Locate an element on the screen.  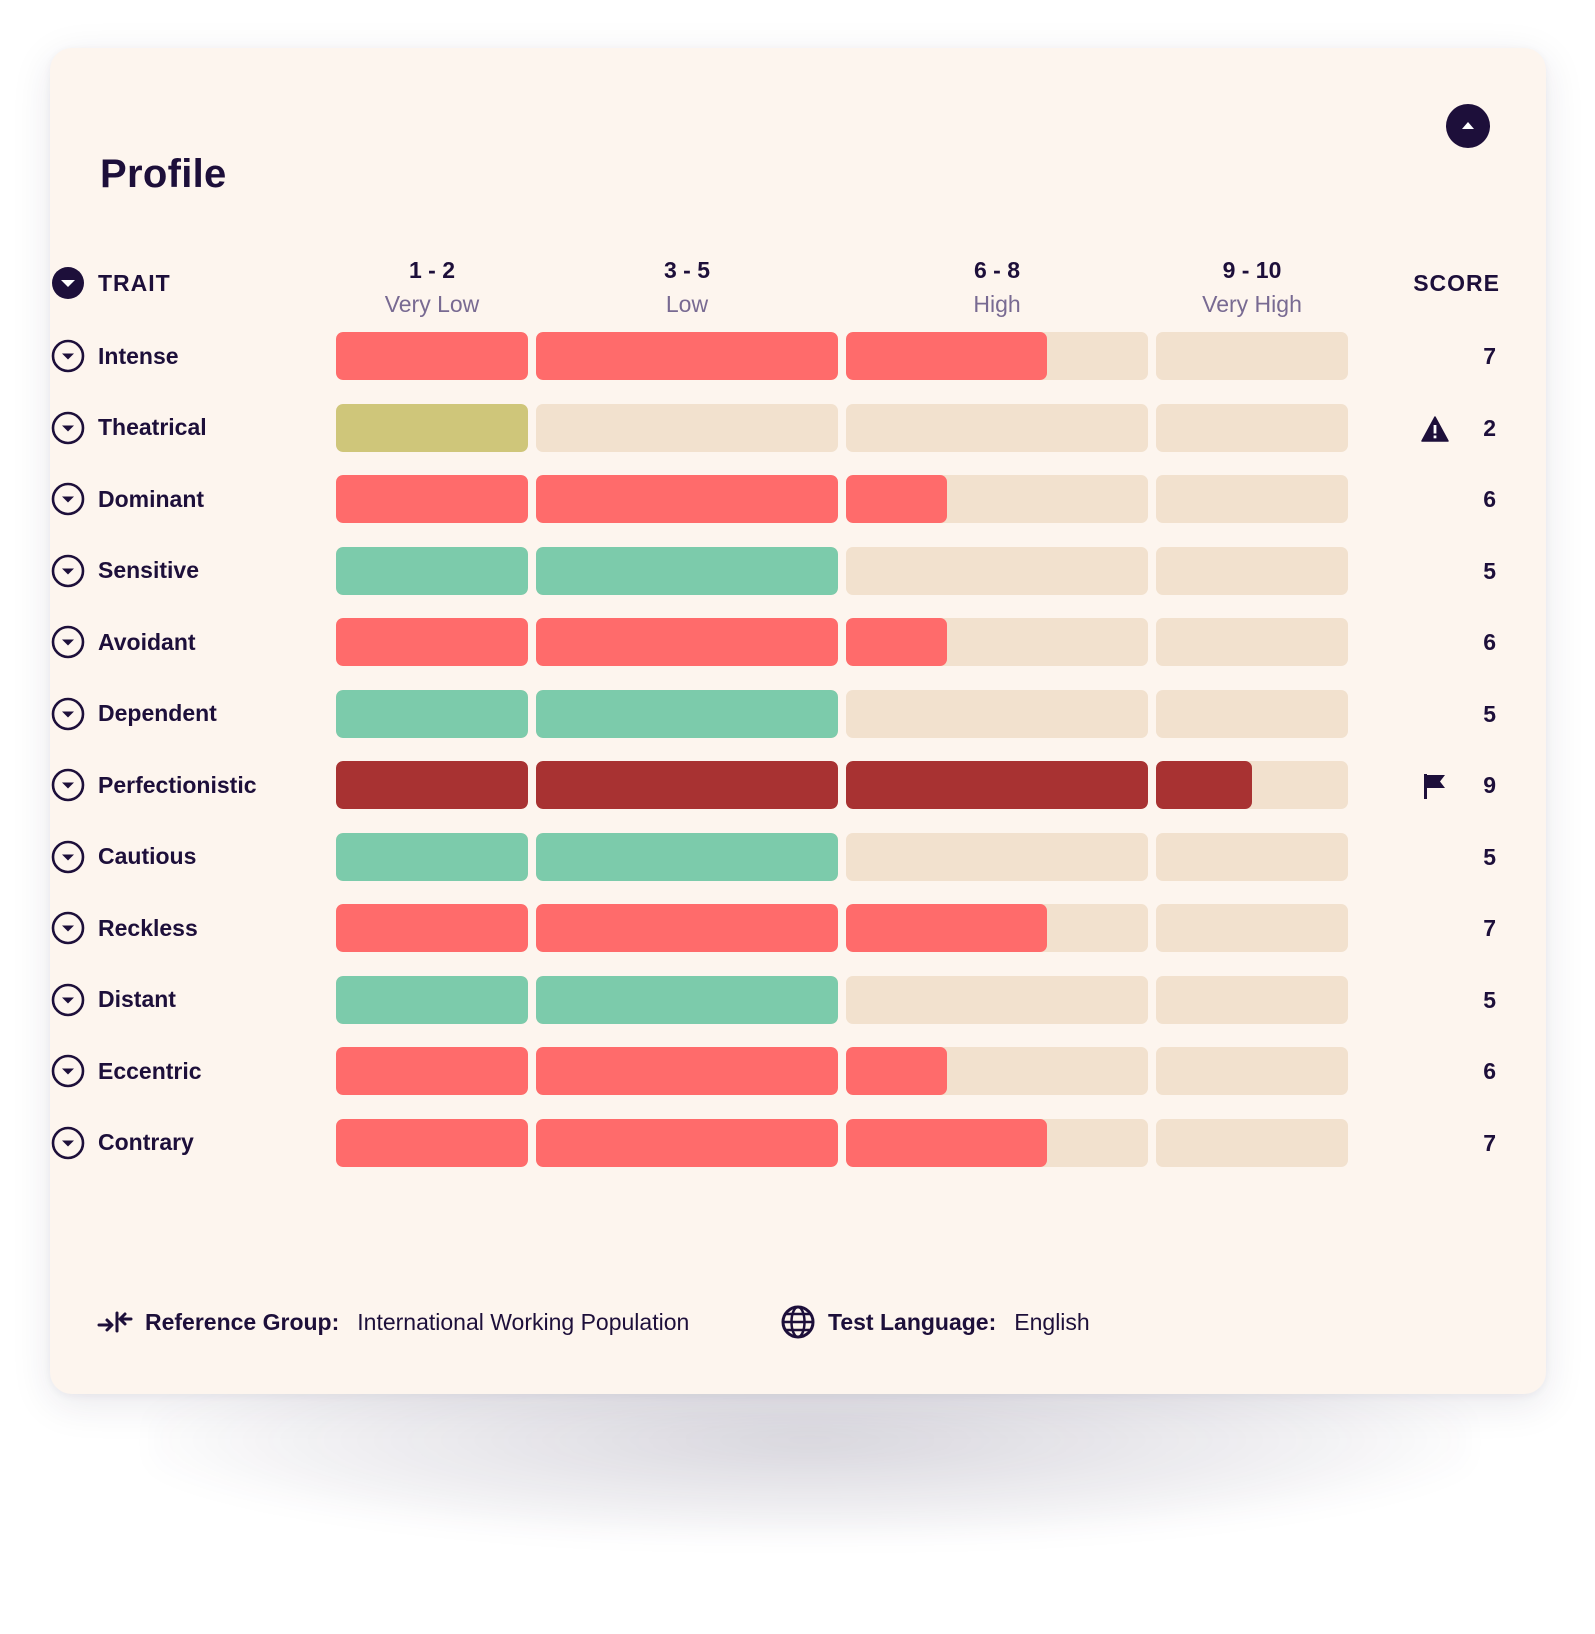
trait-name: Intense is located at coordinates (138, 355).